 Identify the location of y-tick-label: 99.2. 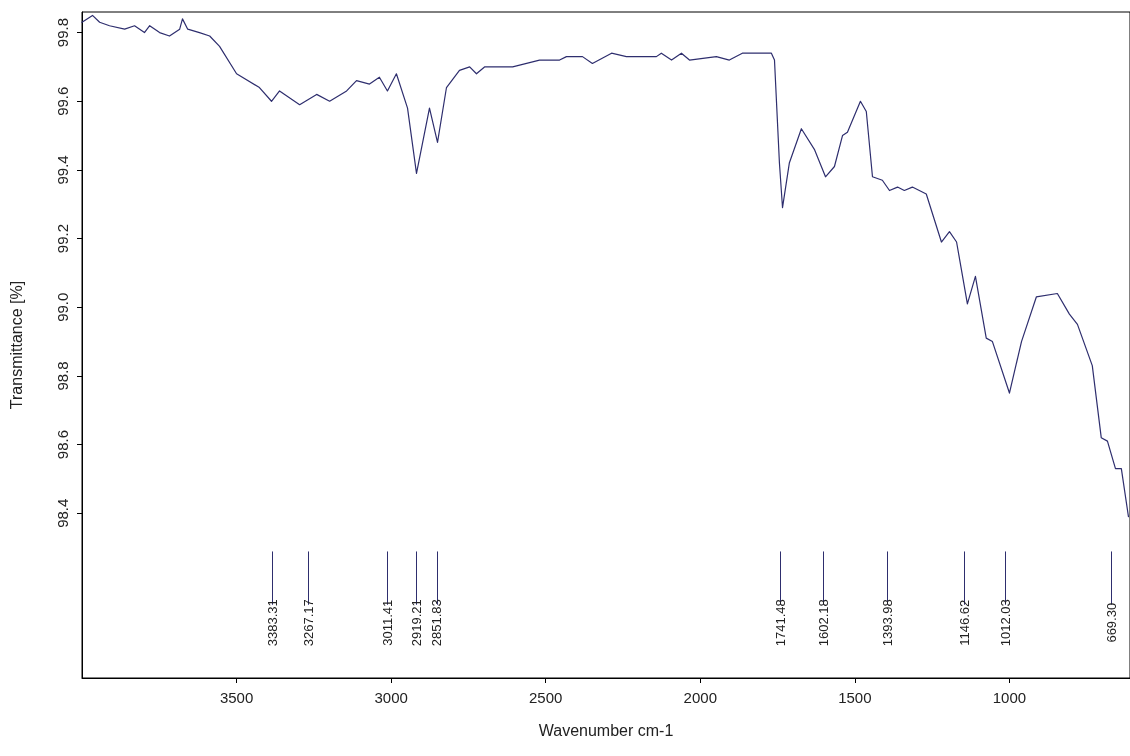
(62, 238).